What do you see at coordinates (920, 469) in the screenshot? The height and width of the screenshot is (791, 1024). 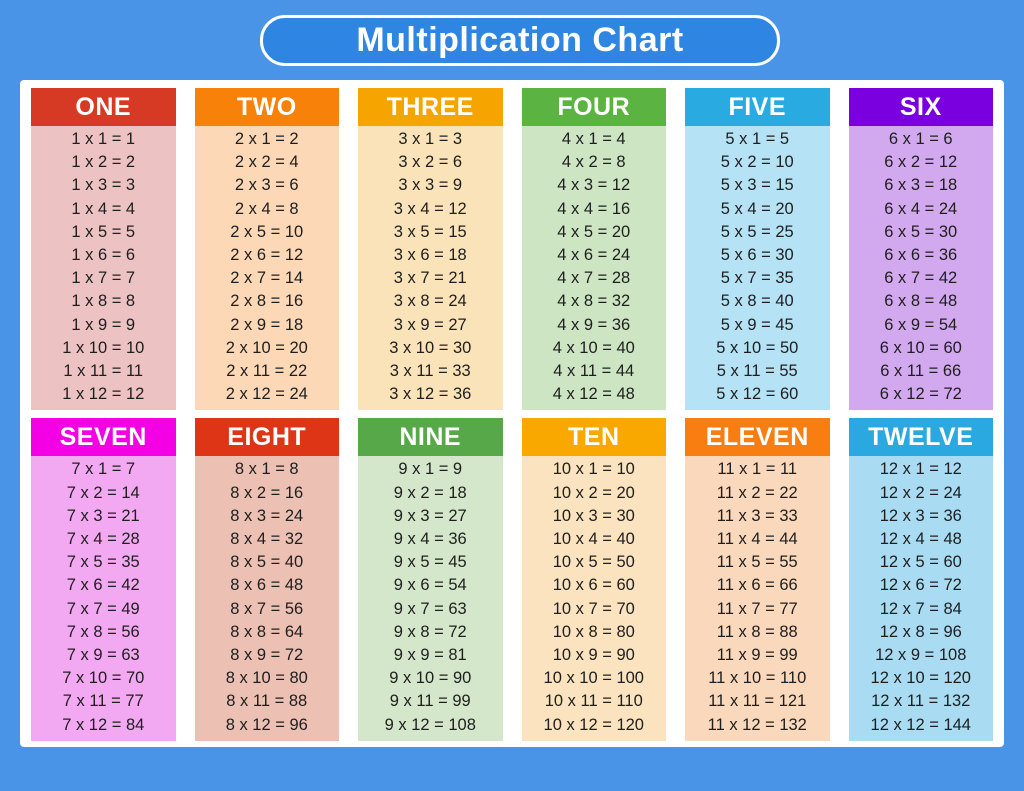 I see `fact-row: 12 x 1 = 12` at bounding box center [920, 469].